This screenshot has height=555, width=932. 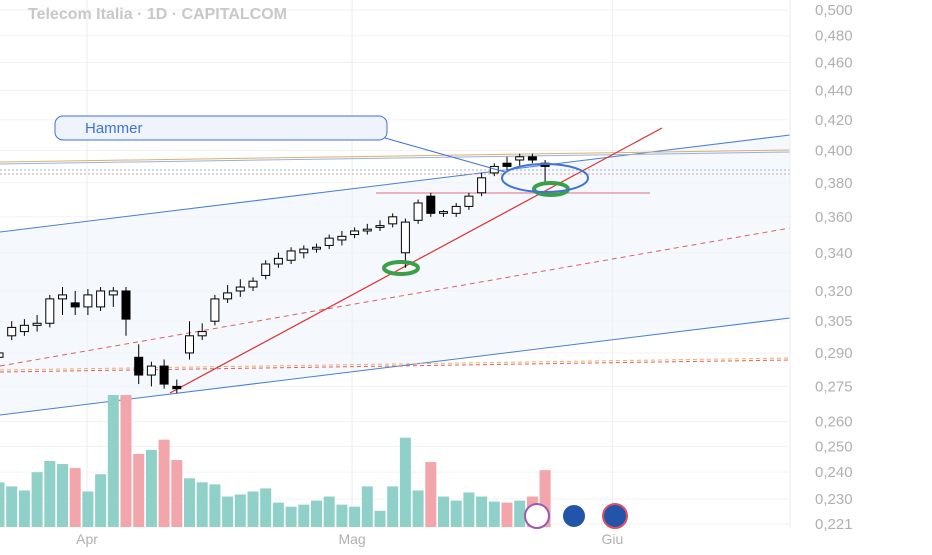 What do you see at coordinates (834, 446) in the screenshot?
I see `y-tick-label: 0,250` at bounding box center [834, 446].